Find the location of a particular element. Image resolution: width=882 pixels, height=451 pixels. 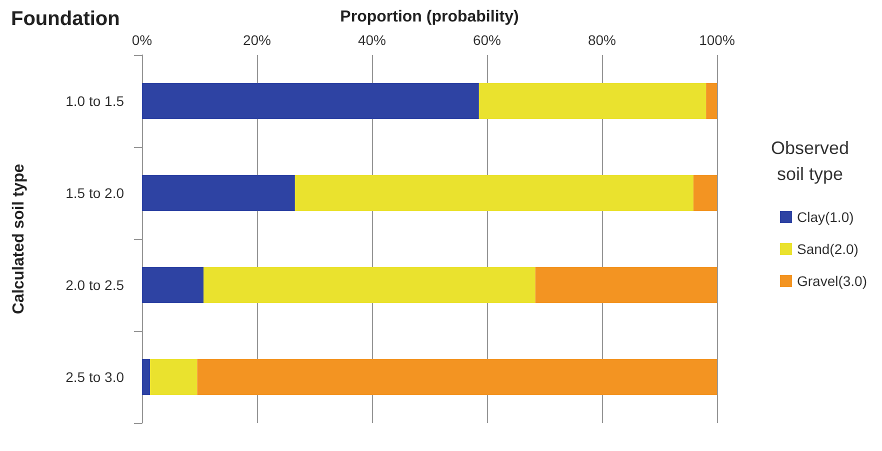

legend-label: Clay(1.0) is located at coordinates (825, 217).